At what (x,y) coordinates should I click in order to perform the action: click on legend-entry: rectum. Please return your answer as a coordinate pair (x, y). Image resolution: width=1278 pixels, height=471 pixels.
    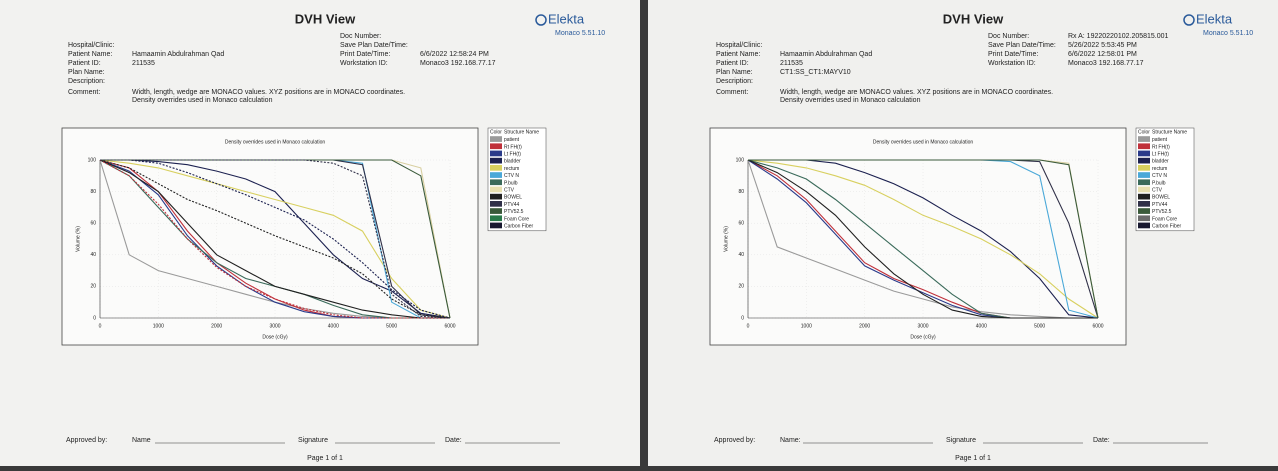
    Looking at the image, I should click on (511, 169).